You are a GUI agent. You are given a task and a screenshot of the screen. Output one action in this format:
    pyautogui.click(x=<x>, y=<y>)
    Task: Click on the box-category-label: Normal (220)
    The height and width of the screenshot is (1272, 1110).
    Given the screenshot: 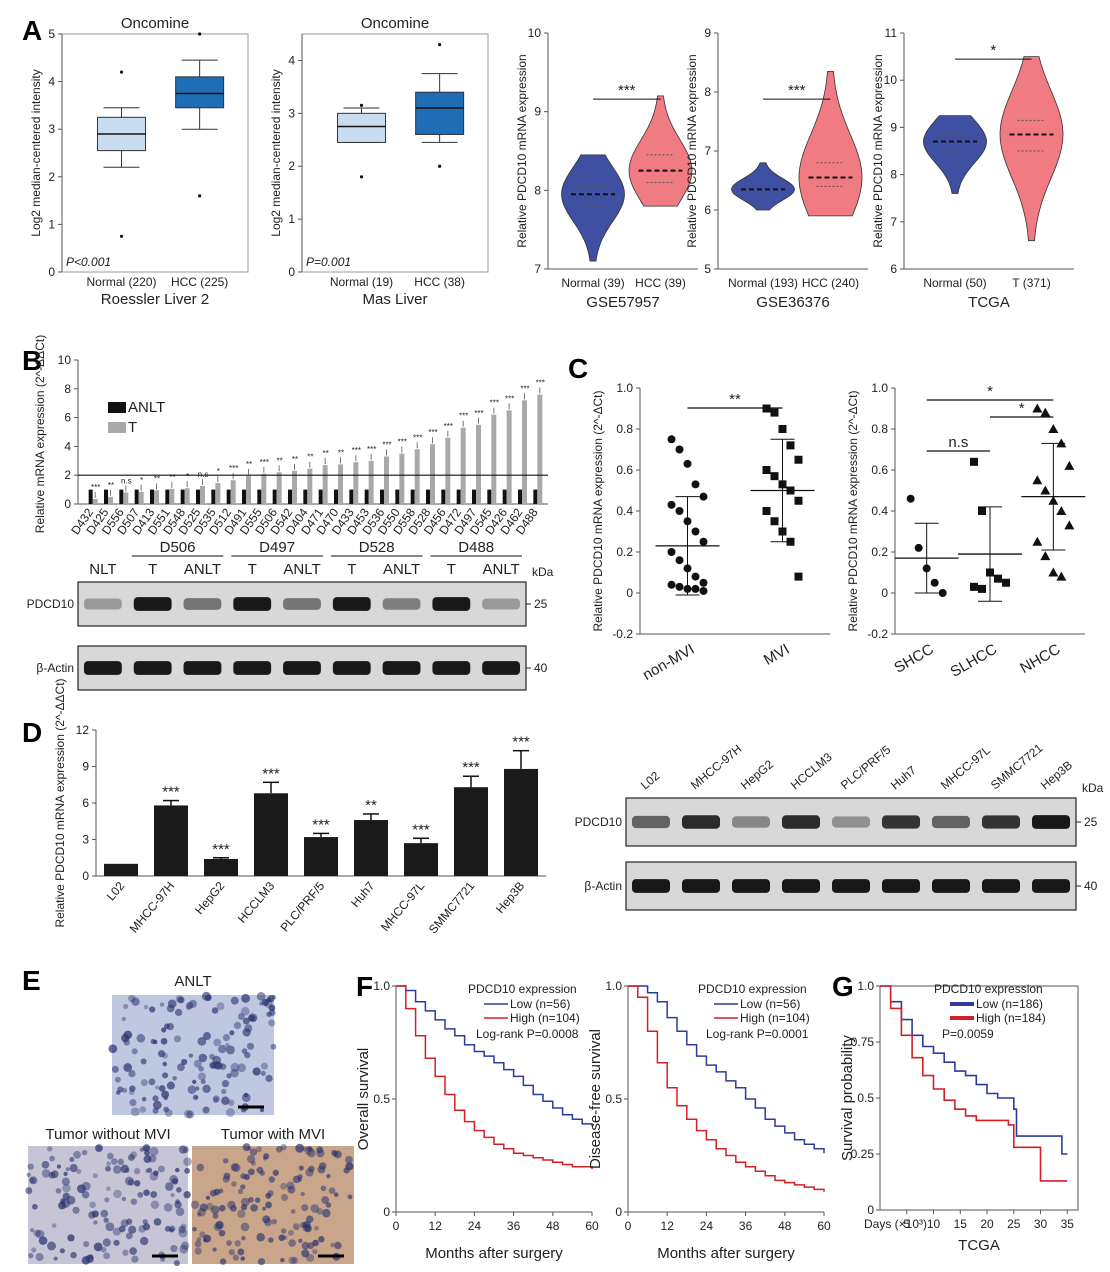 What is the action you would take?
    pyautogui.click(x=122, y=282)
    